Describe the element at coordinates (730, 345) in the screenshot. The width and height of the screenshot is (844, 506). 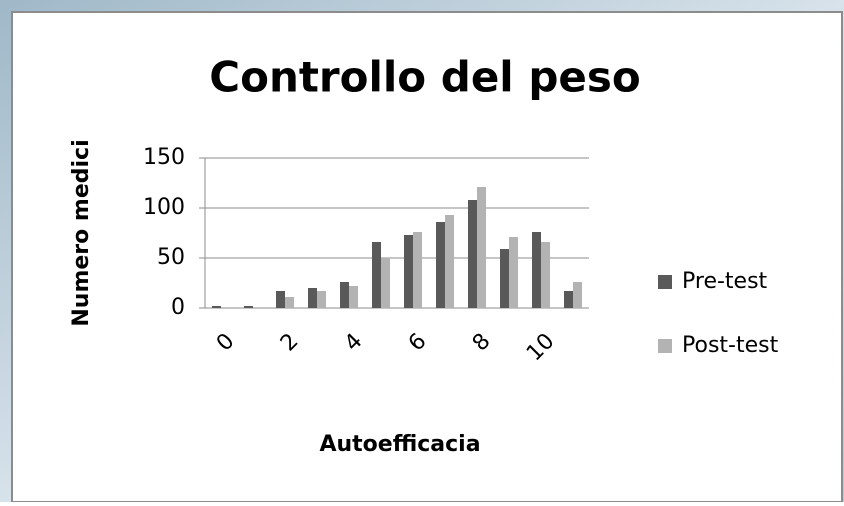
I see `legend-label: Post-test` at that location.